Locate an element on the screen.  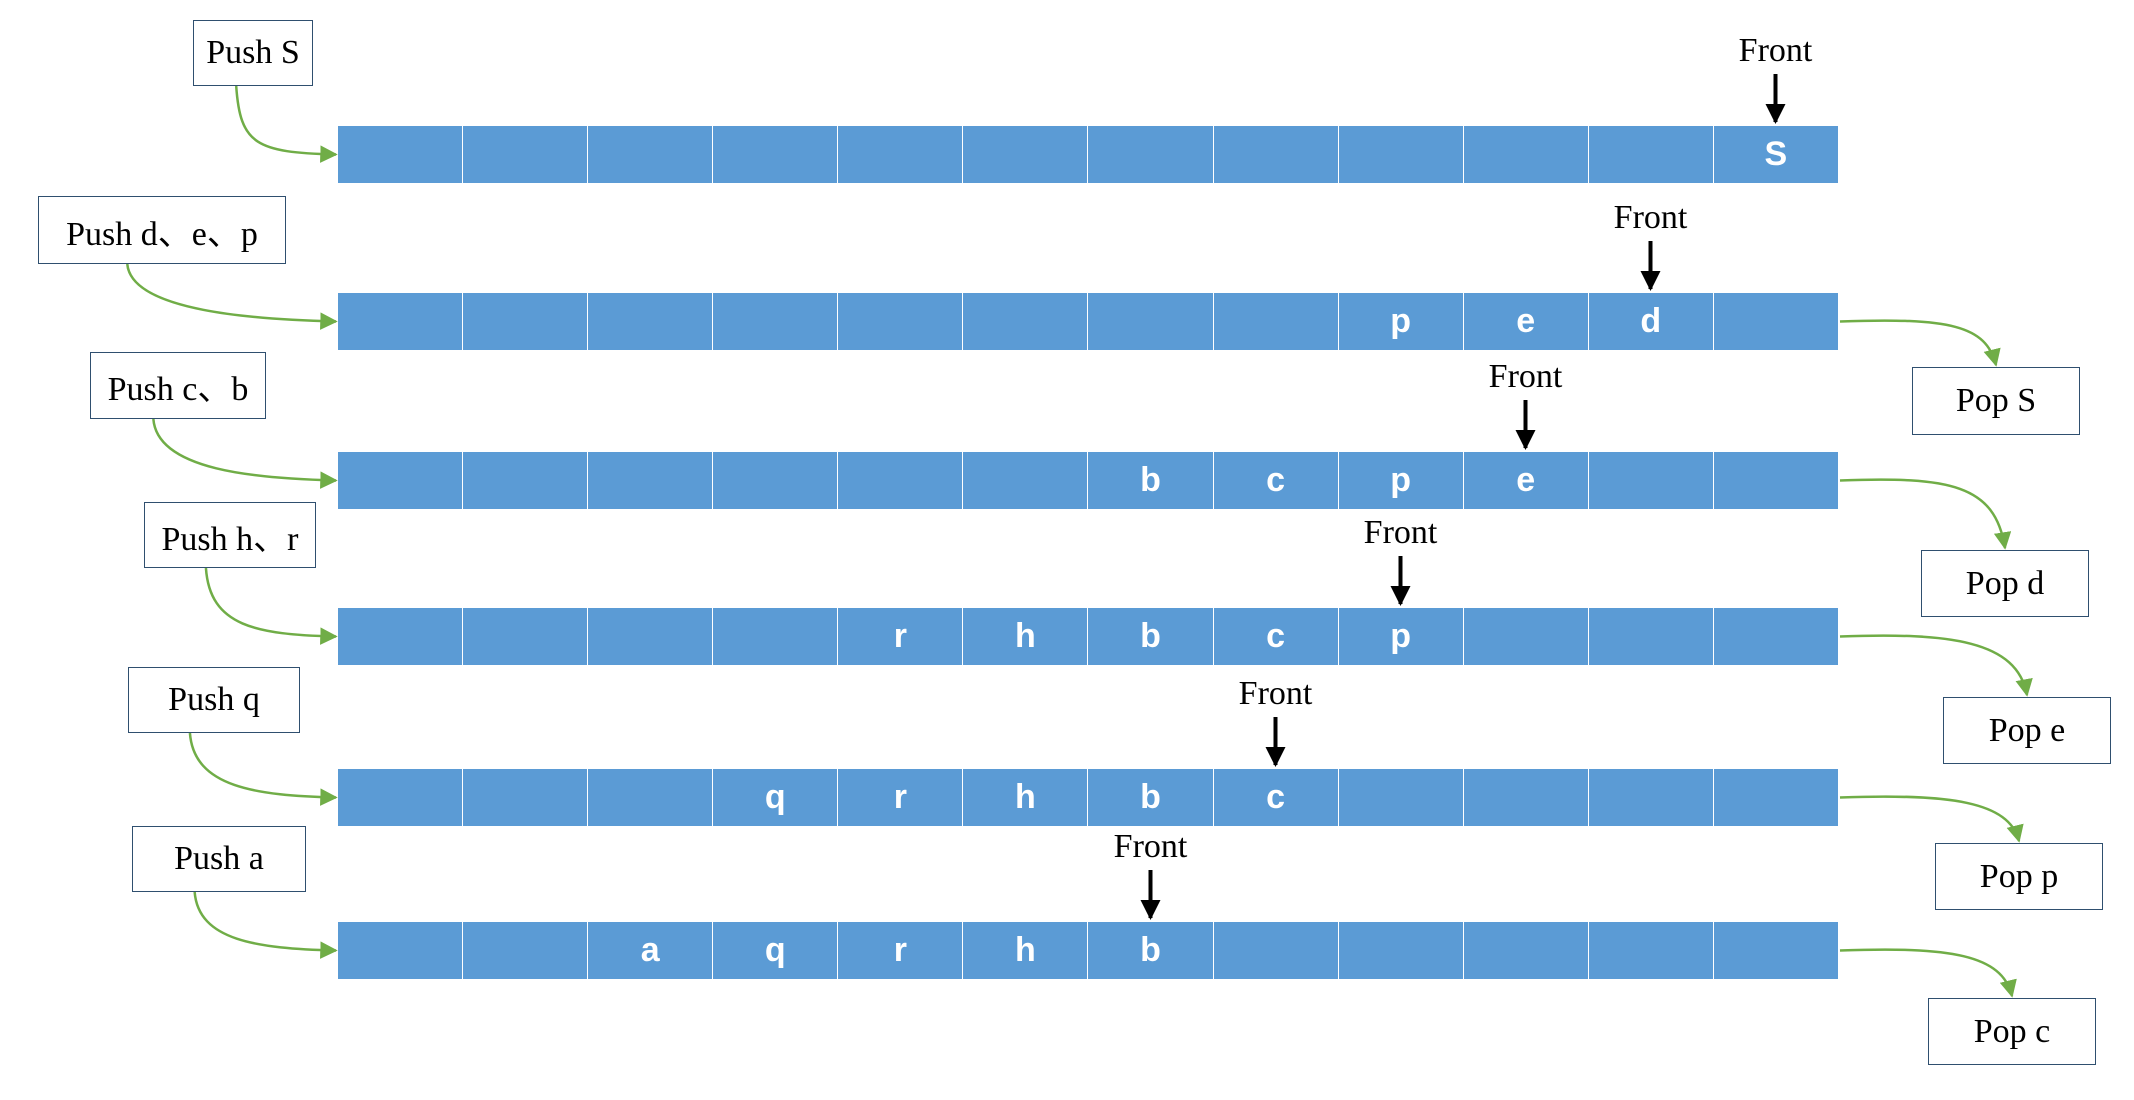
push-operation-box: Push q is located at coordinates (214, 700).